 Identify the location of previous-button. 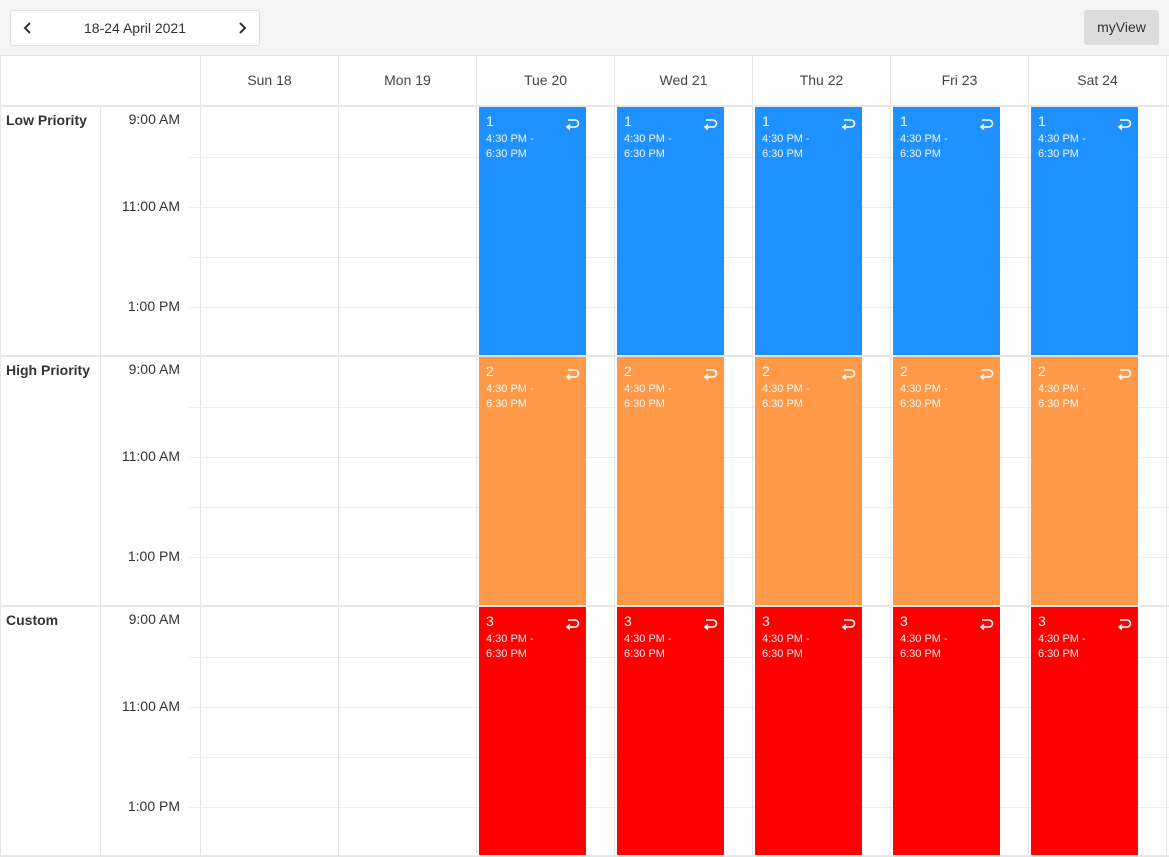
(28, 28).